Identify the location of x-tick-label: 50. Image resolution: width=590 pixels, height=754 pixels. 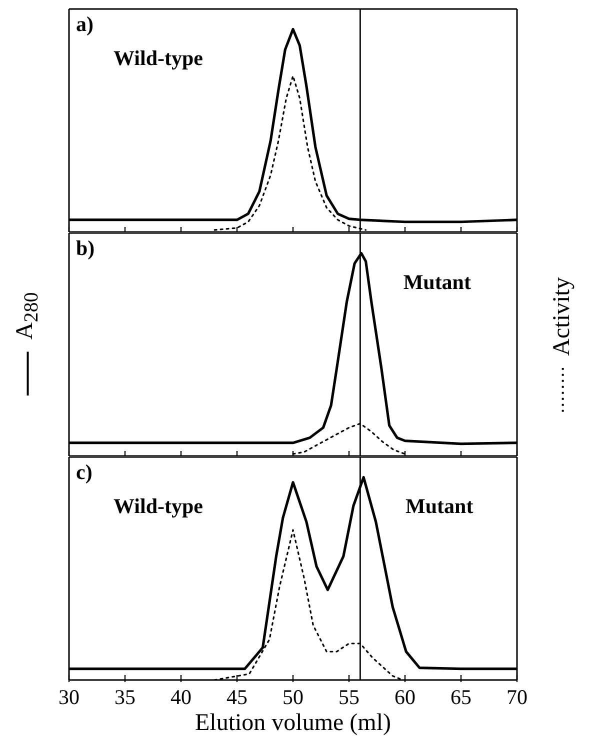
(293, 697).